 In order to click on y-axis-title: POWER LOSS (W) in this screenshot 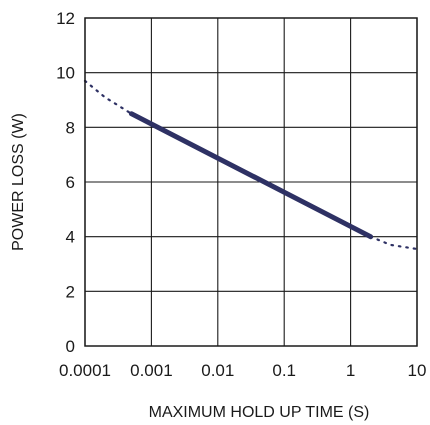, I will do `click(18, 182)`.